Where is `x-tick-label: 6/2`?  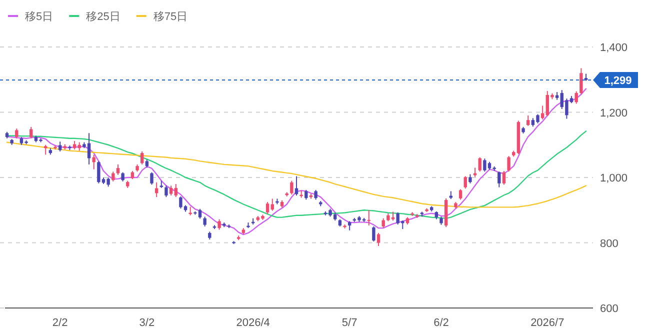
x-tick-label: 6/2 is located at coordinates (441, 323).